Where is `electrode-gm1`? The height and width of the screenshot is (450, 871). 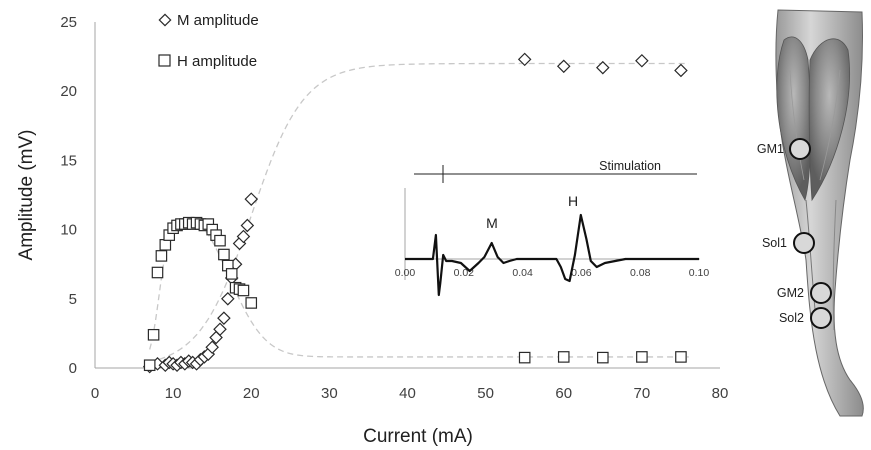
electrode-gm1 is located at coordinates (800, 149).